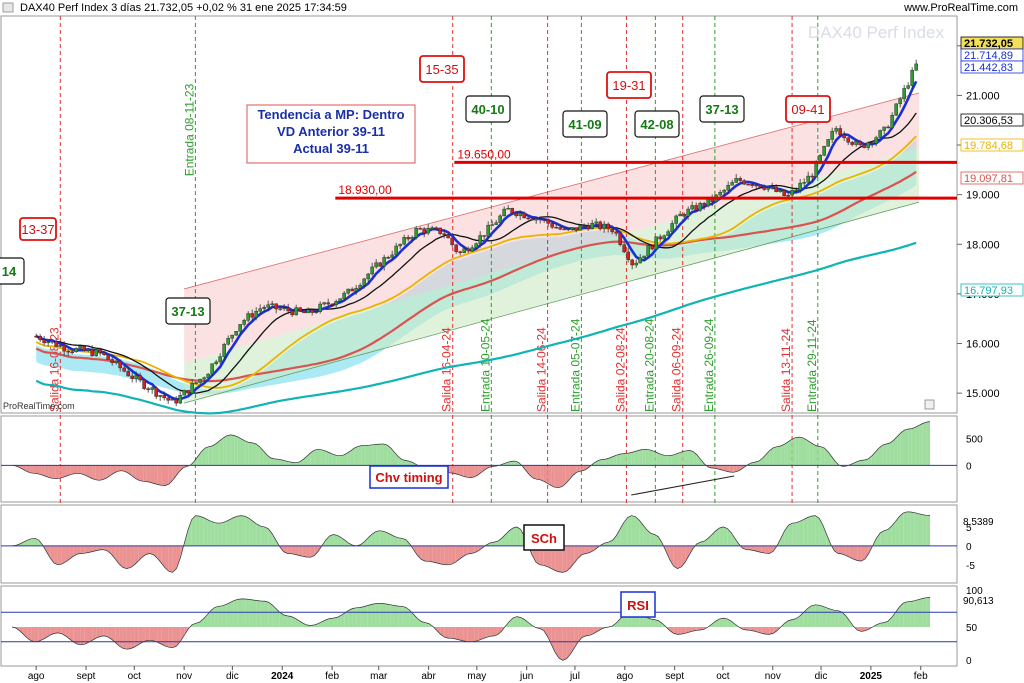 Image resolution: width=1024 pixels, height=683 pixels. What do you see at coordinates (37, 229) in the screenshot?
I see `red-count-label: 13-37` at bounding box center [37, 229].